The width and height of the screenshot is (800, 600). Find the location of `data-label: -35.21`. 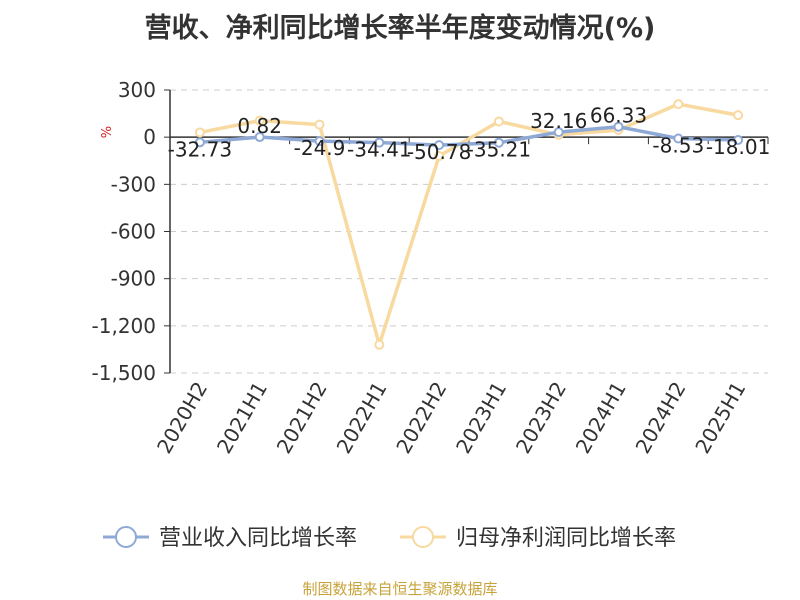

data-label: -35.21 is located at coordinates (499, 150).